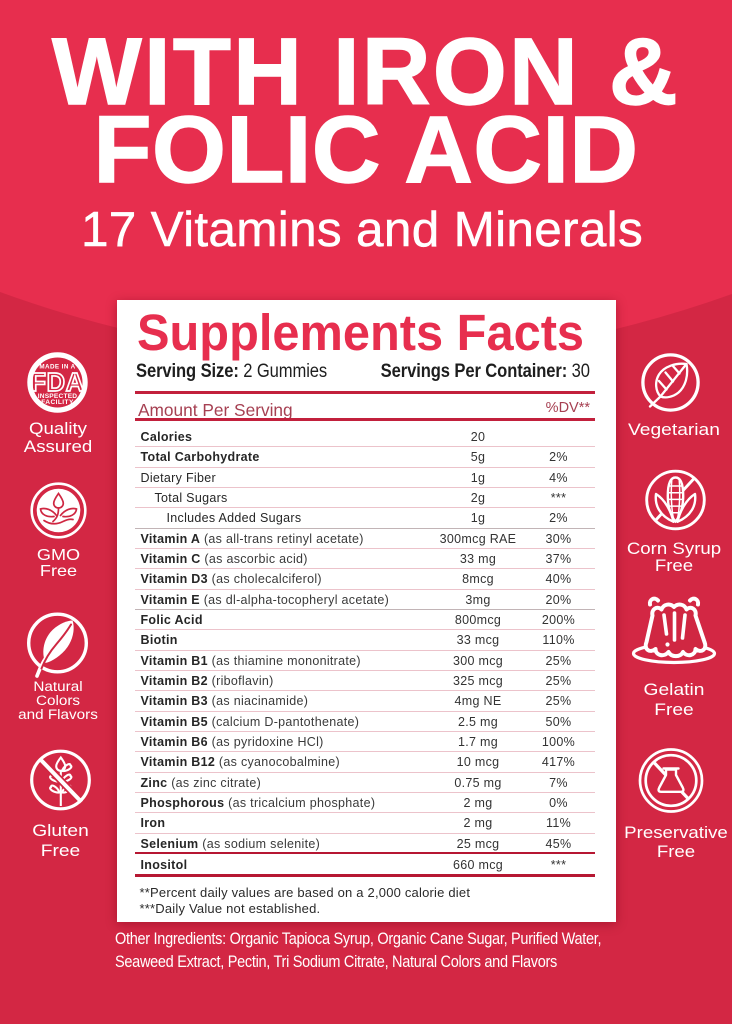 This screenshot has width=732, height=1024. I want to click on svg-text: MADE IN A, so click(57, 367).